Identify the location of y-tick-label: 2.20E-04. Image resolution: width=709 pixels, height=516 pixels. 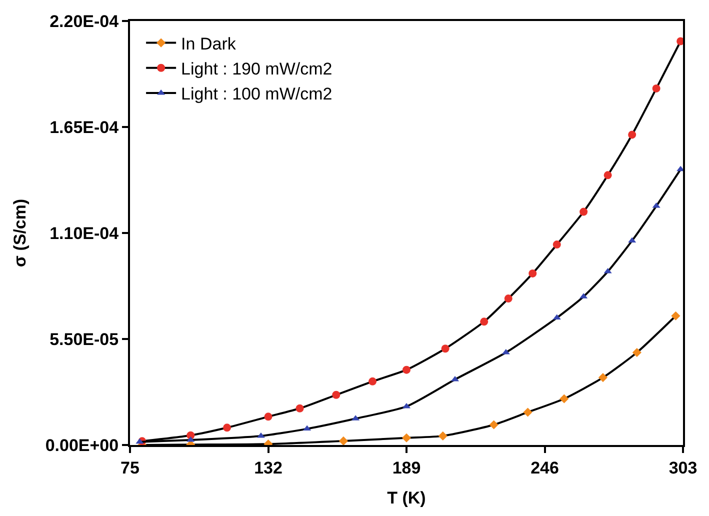
(85, 21).